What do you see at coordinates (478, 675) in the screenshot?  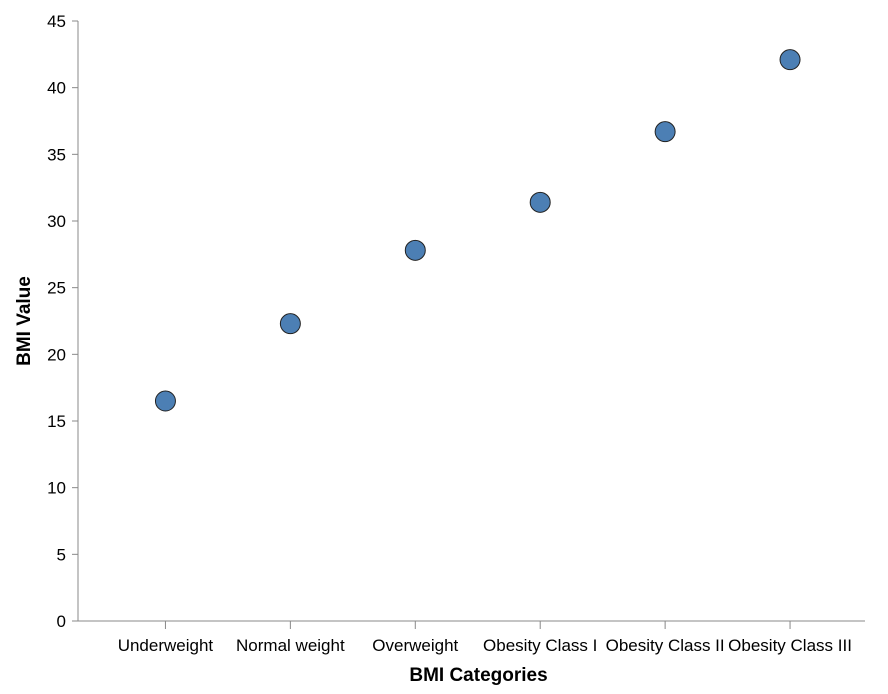 I see `x-axis-title: BMI Categories` at bounding box center [478, 675].